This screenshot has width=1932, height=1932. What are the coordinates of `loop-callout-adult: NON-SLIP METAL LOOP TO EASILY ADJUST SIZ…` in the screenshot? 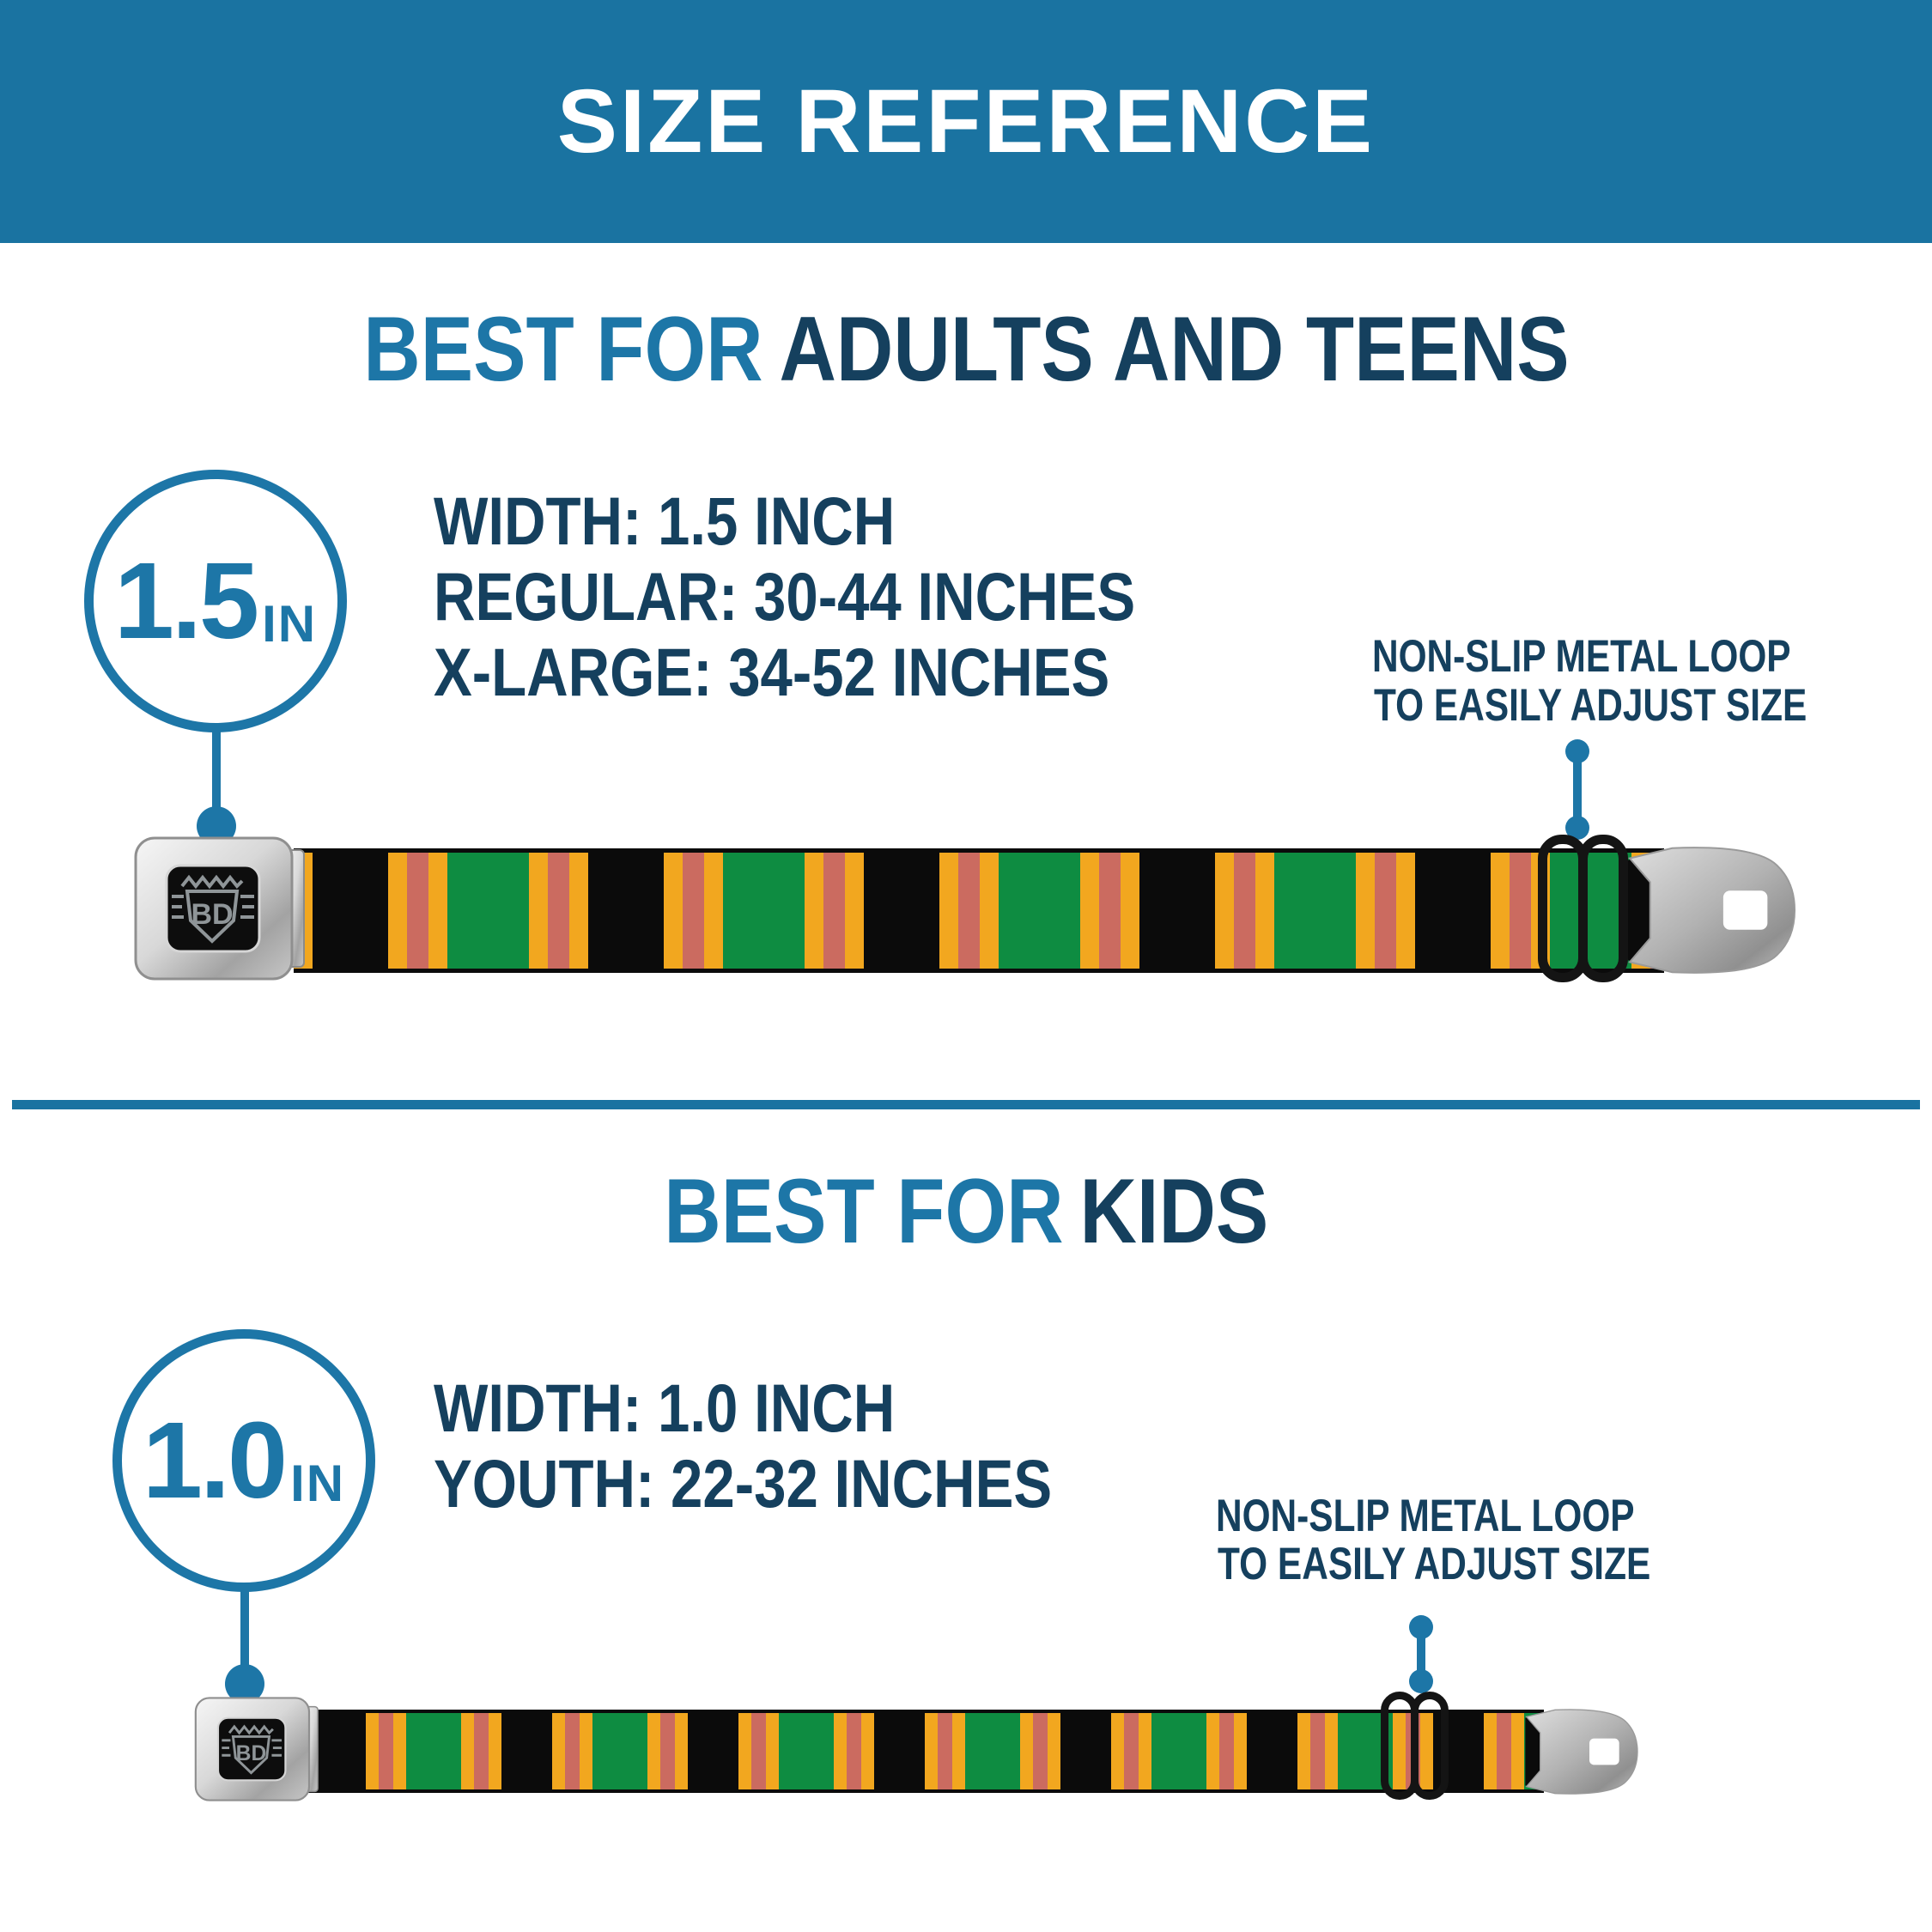 It's located at (1577, 681).